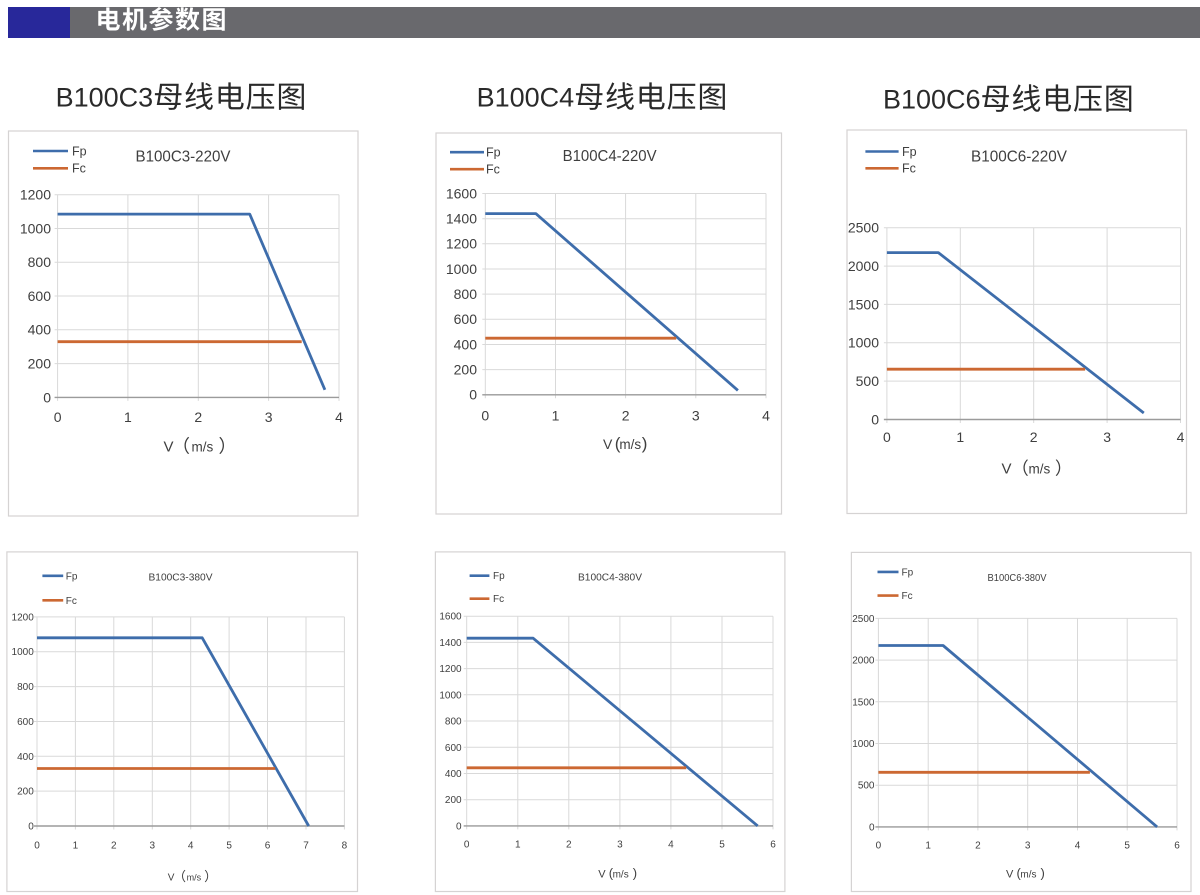 This screenshot has height=895, width=1200. Describe the element at coordinates (450, 617) in the screenshot. I see `svg-text: 1600` at that location.